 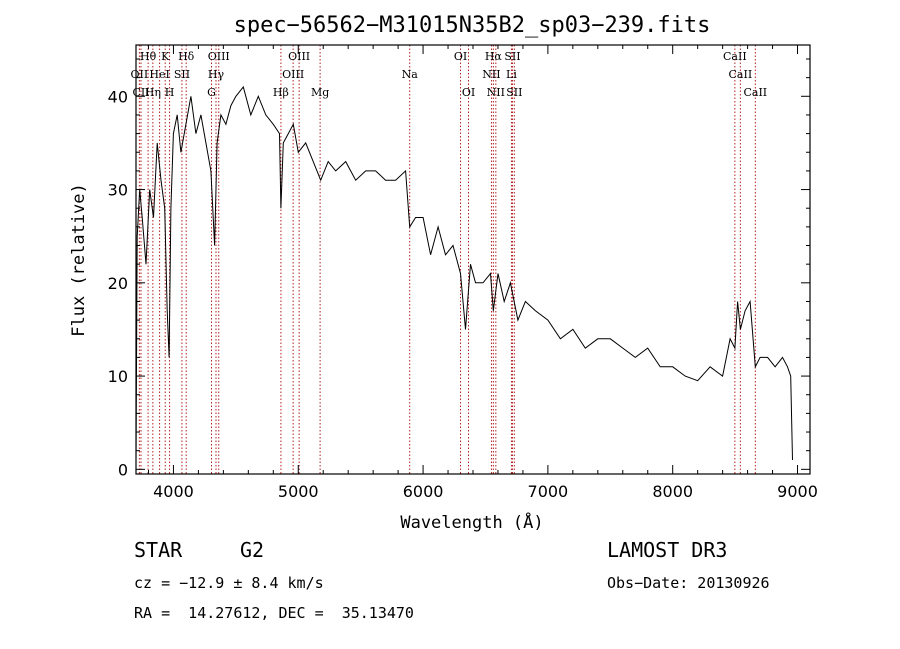 What do you see at coordinates (118, 283) in the screenshot?
I see `y-tick-label: 20` at bounding box center [118, 283].